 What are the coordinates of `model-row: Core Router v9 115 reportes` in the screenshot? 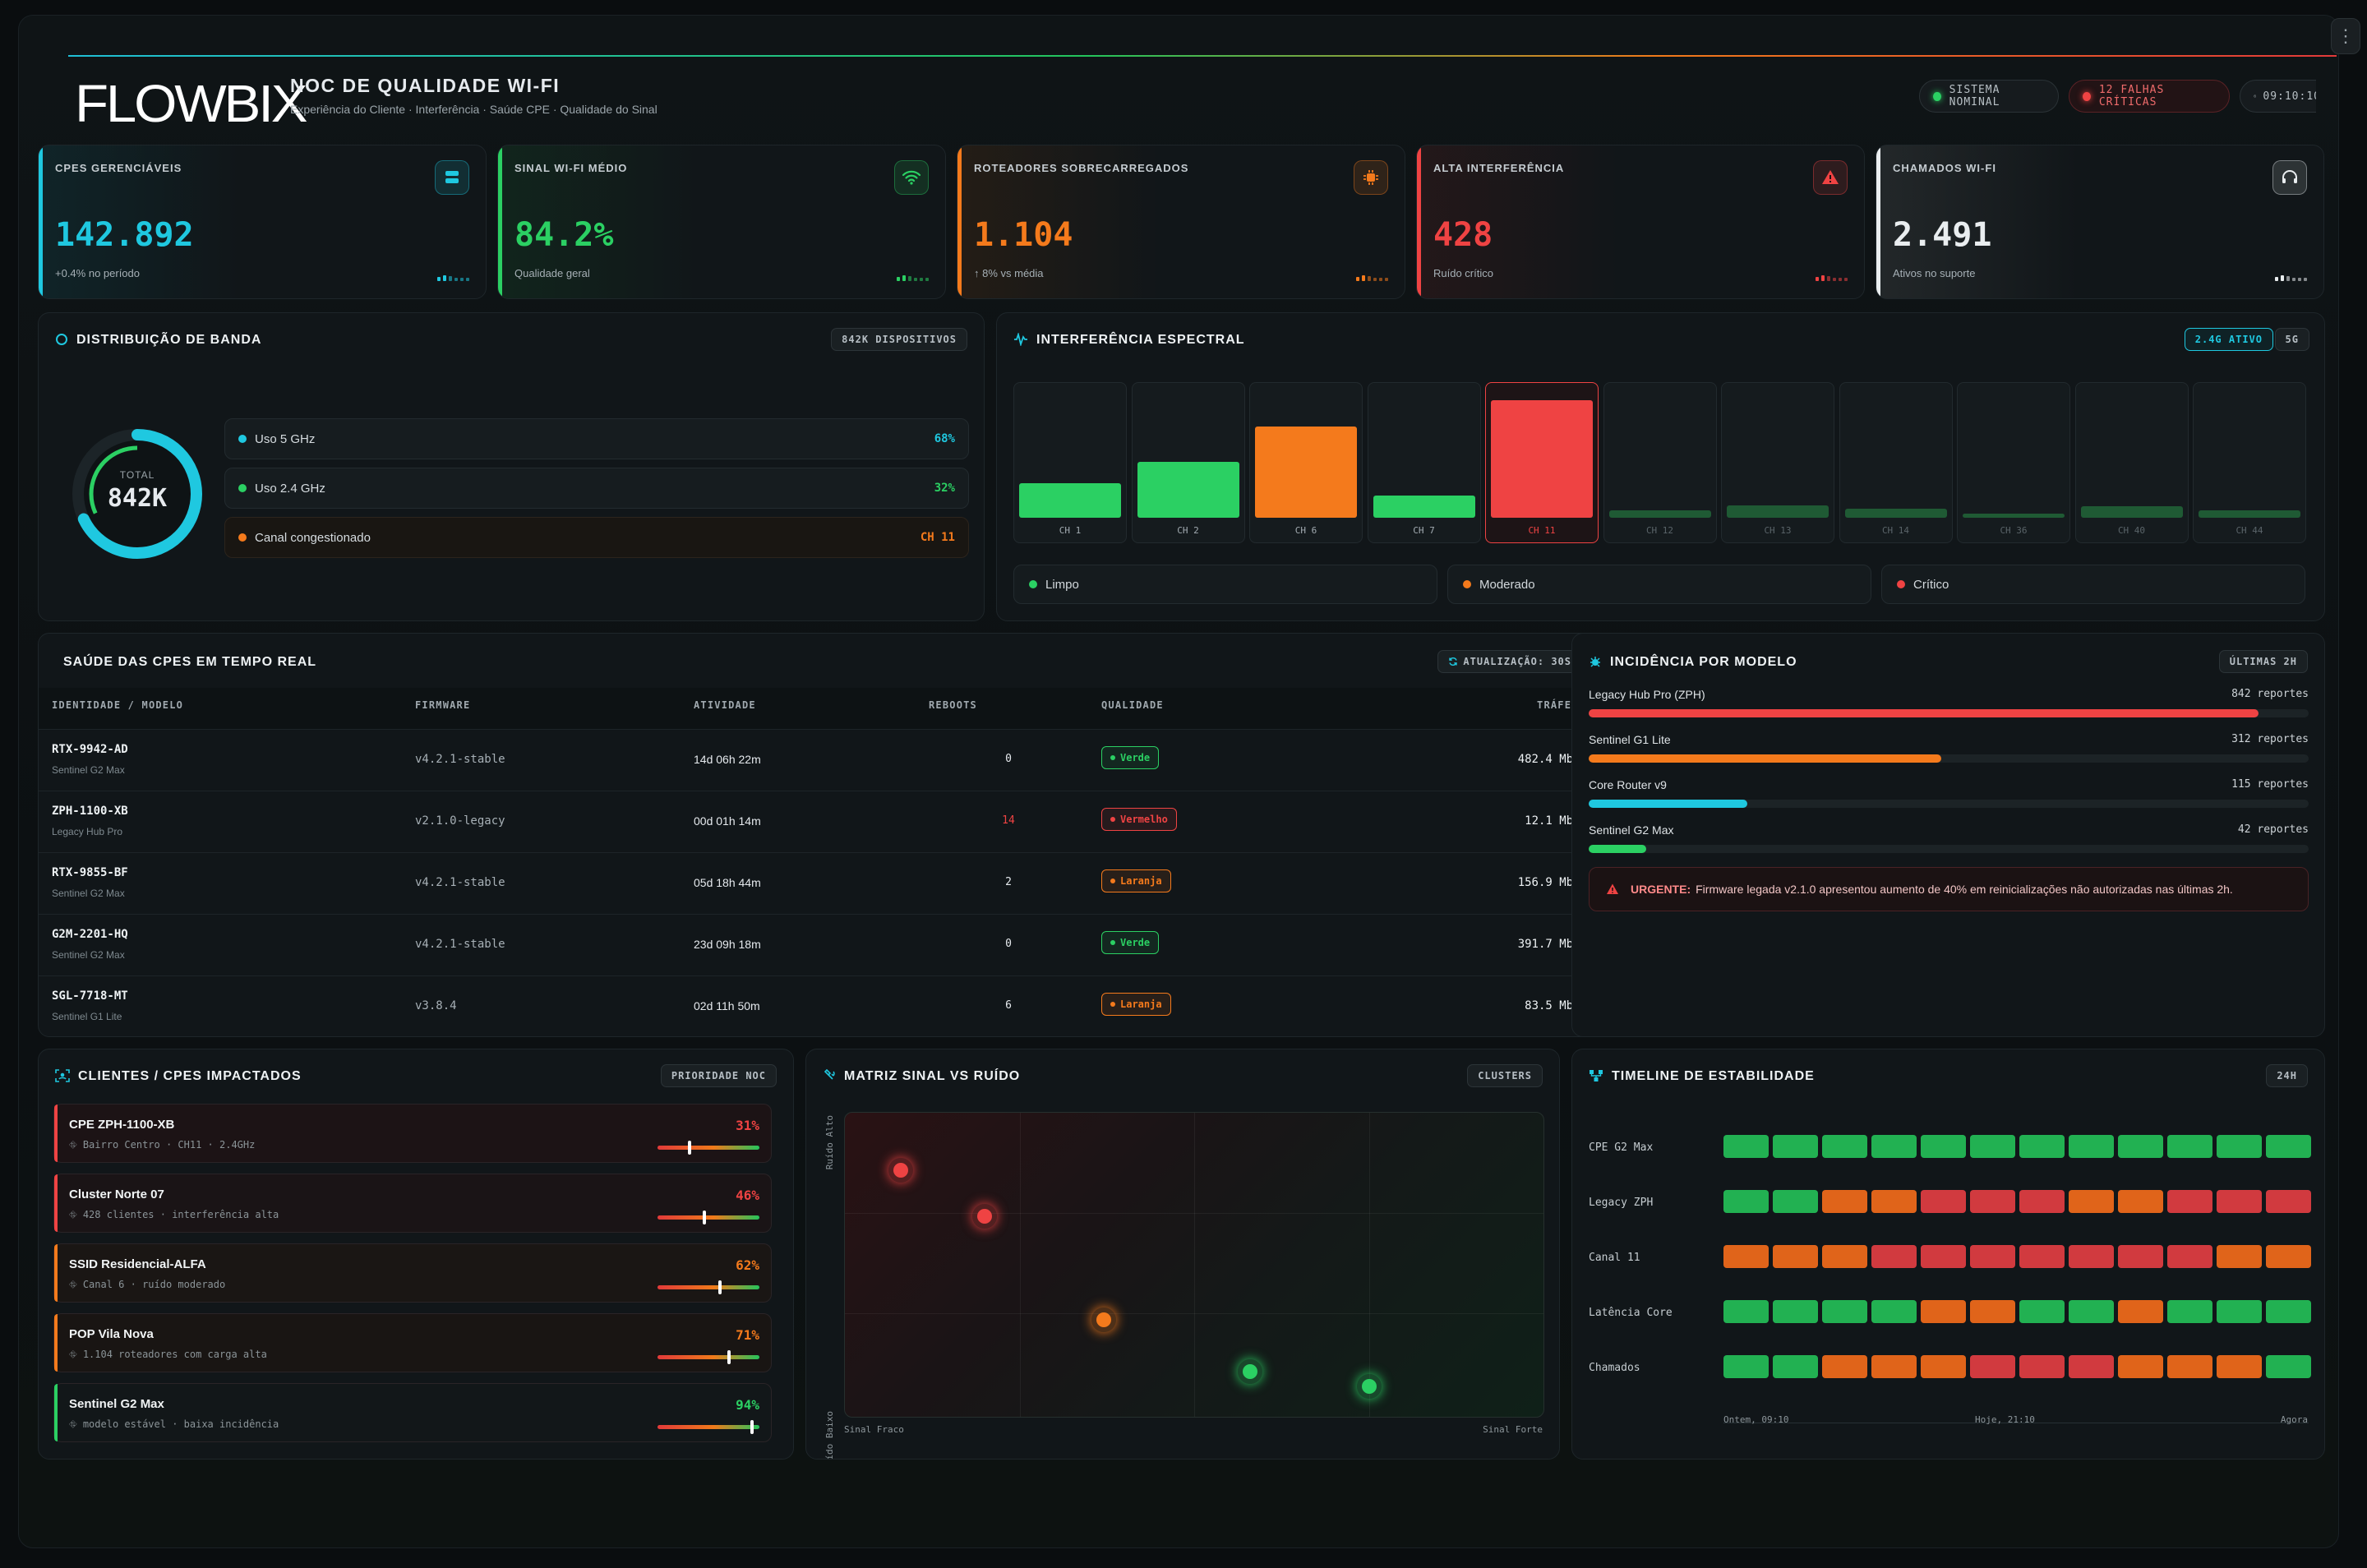 It's located at (1949, 794).